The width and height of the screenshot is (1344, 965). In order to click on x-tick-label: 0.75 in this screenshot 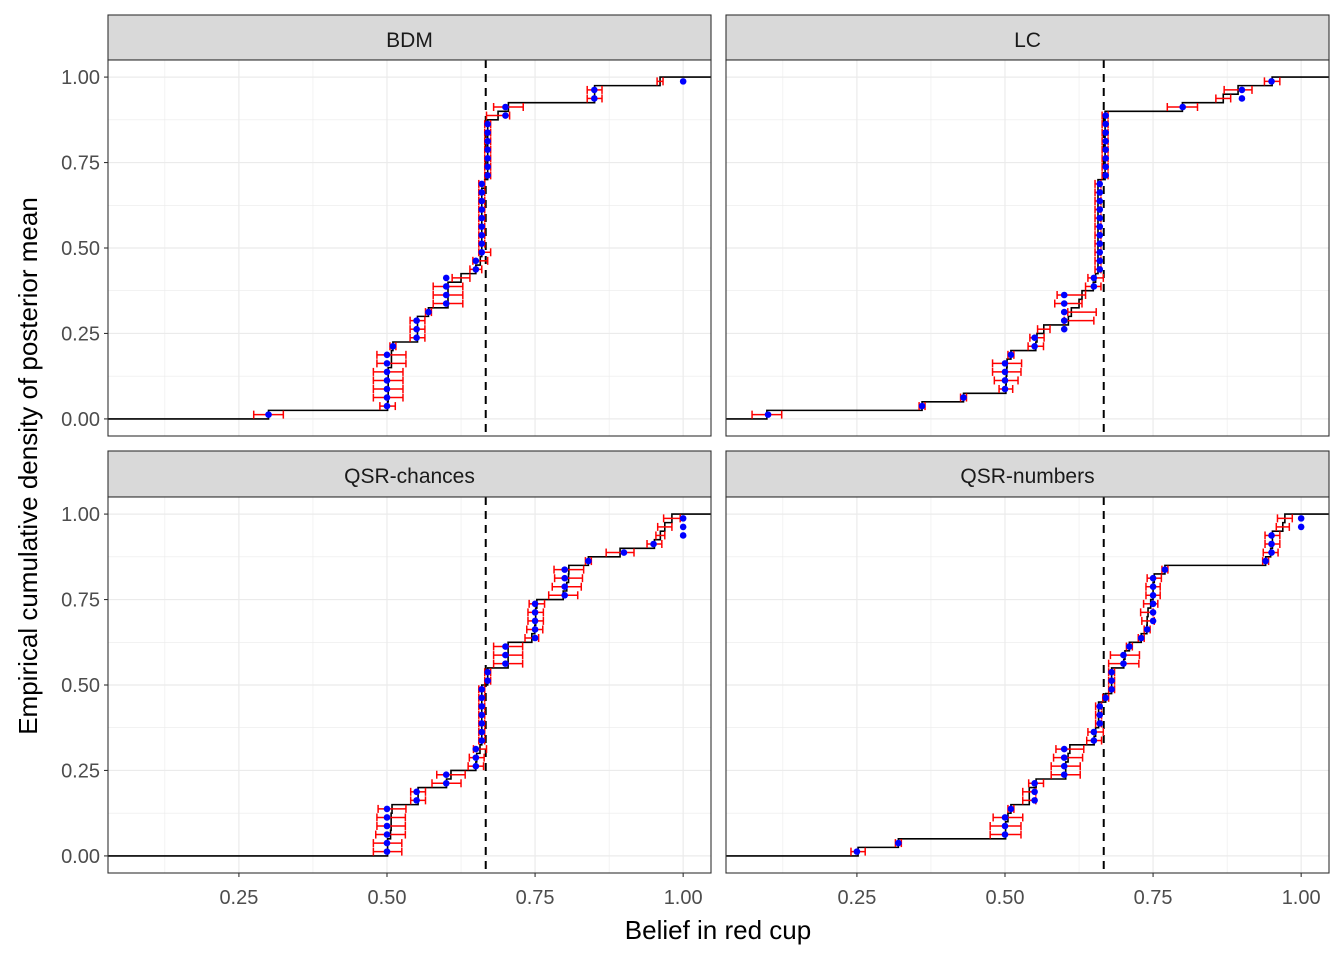, I will do `click(1153, 898)`.